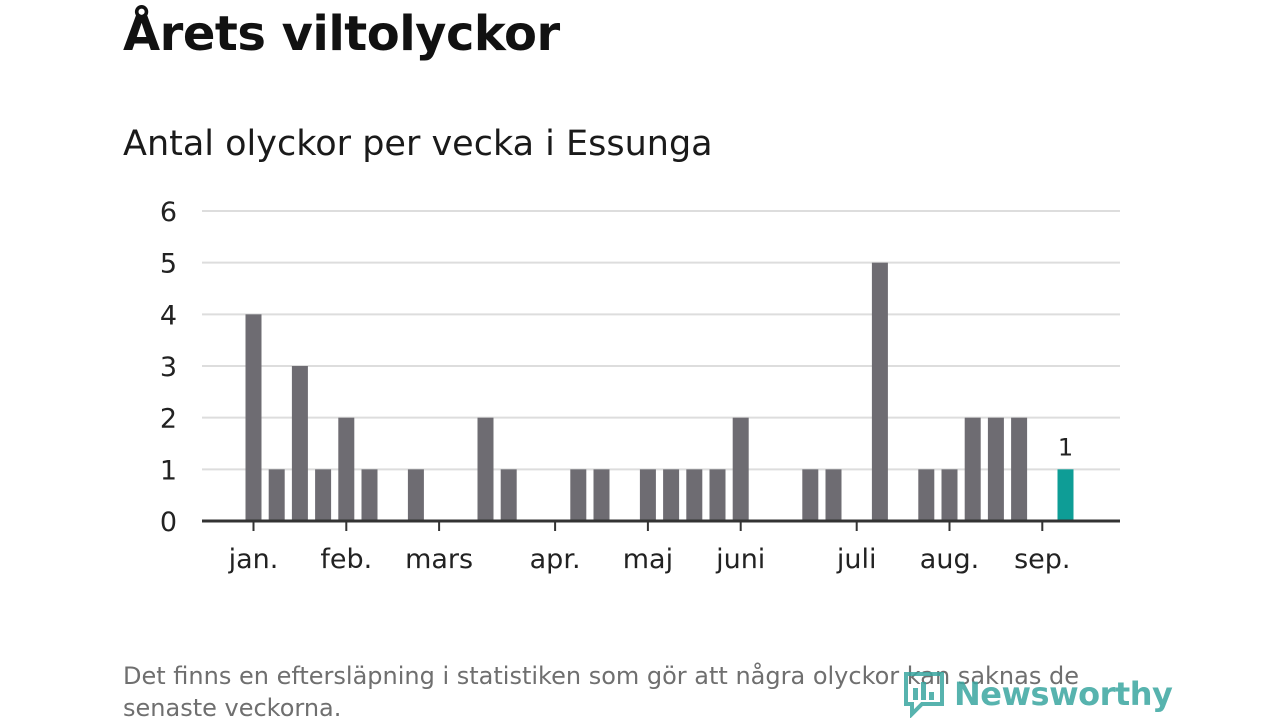  I want to click on x-tick-label-sep.: sep., so click(1042, 559).